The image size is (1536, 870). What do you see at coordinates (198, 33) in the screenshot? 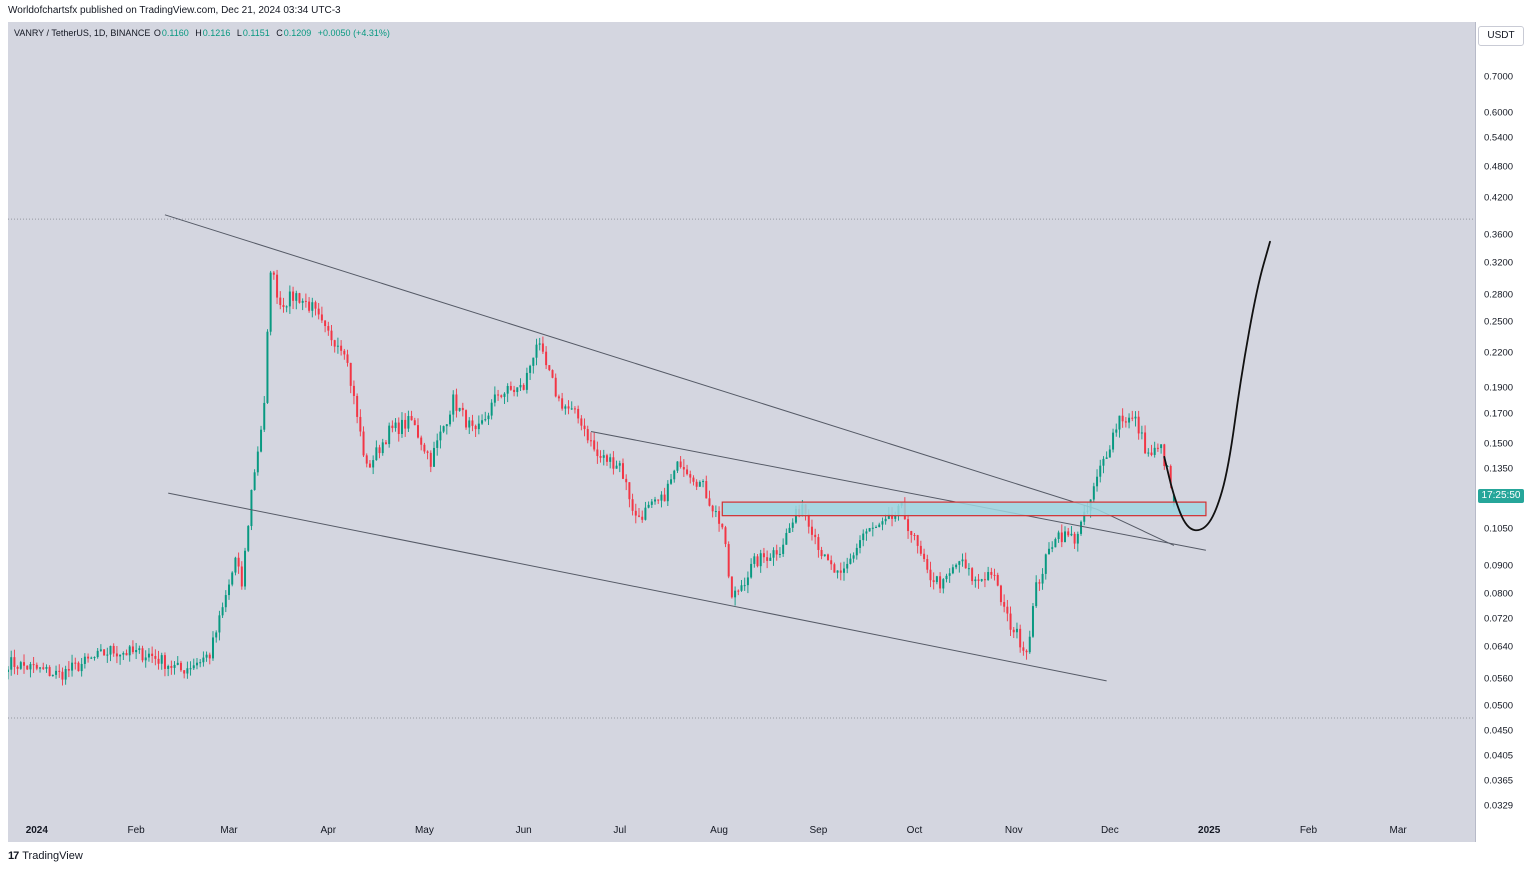
I see `legend-high-label: H` at bounding box center [198, 33].